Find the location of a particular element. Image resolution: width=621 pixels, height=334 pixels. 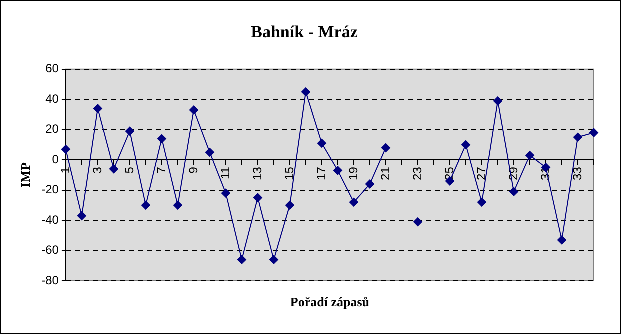

x-tick-label: 33 is located at coordinates (577, 173).